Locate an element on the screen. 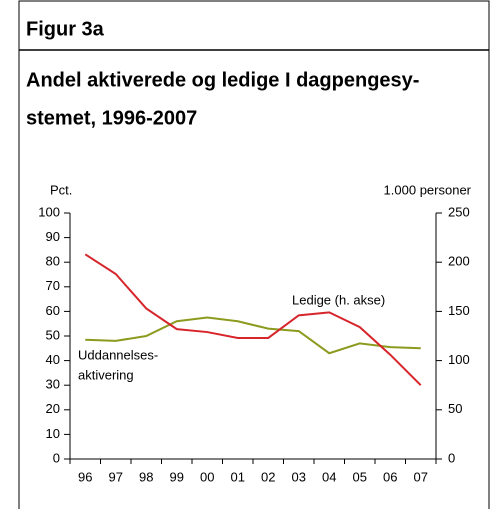 This screenshot has width=497, height=514. chart-title: stemet, 1996-2007 is located at coordinates (111, 118).